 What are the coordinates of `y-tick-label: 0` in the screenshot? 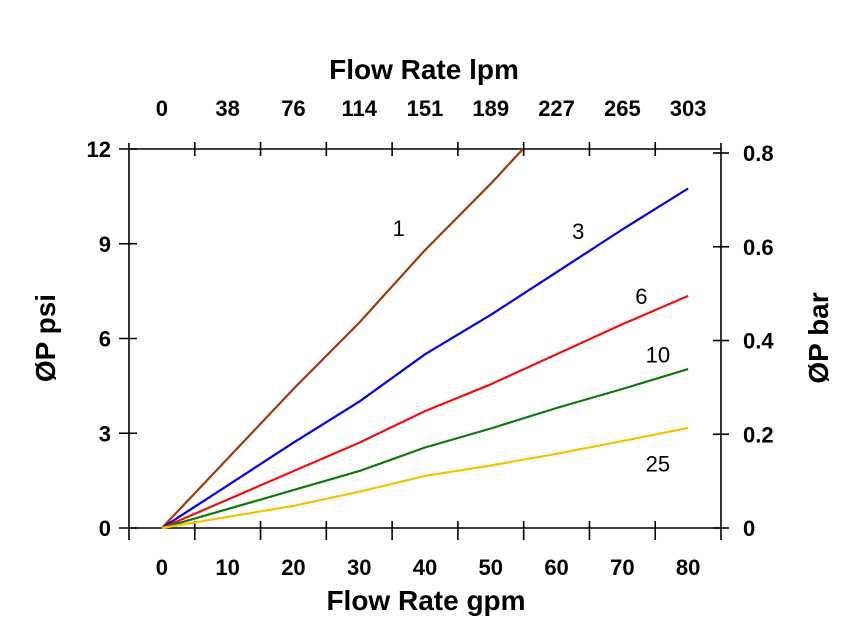 It's located at (105, 528).